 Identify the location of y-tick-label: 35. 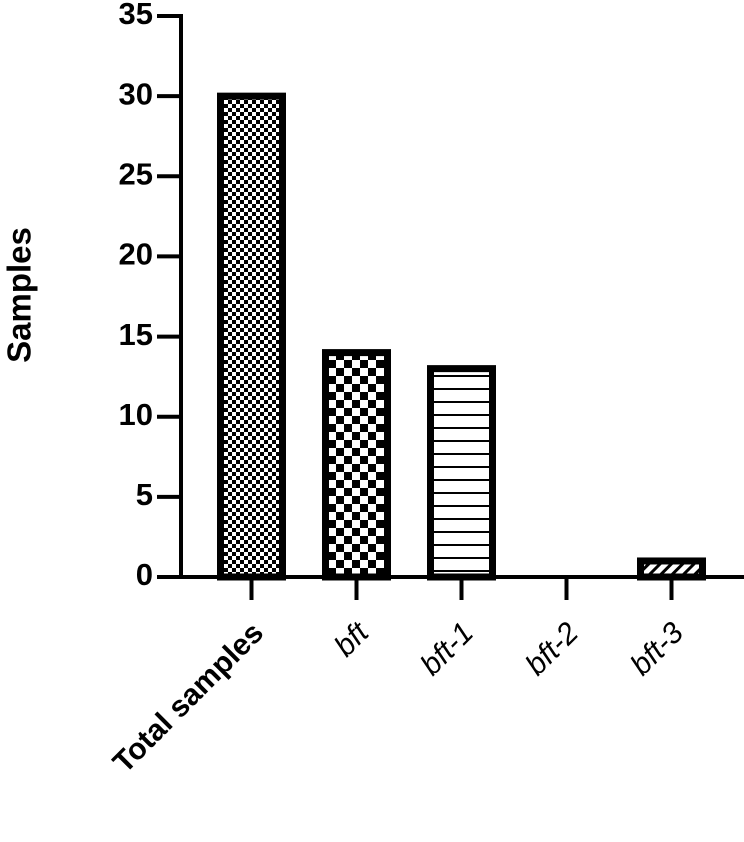
(136, 15).